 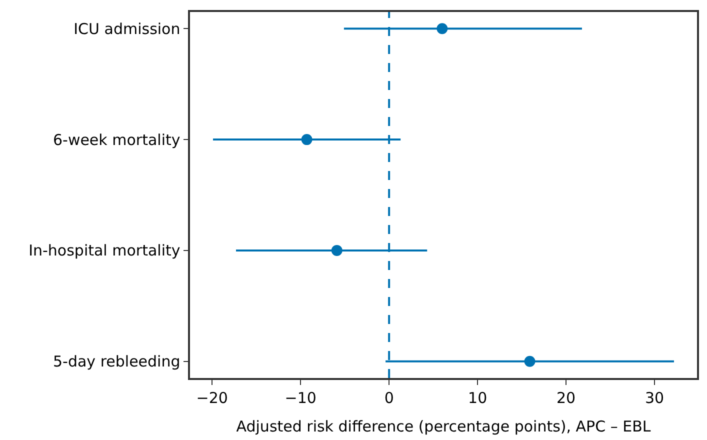 What do you see at coordinates (116, 361) in the screenshot?
I see `y-tick-label: 5-day rebleeding` at bounding box center [116, 361].